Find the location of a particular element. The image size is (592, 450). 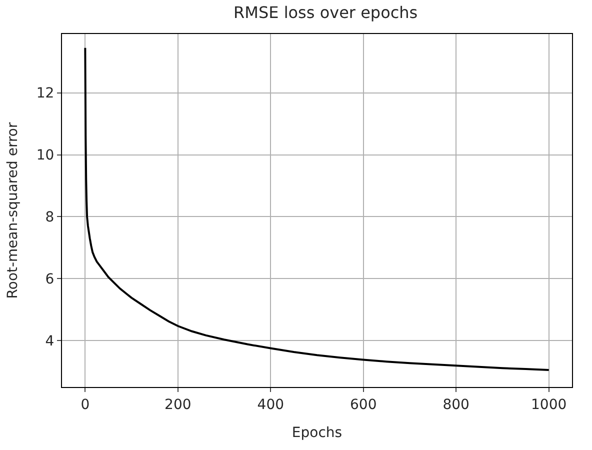

y-tick-label: 8 is located at coordinates (49, 218).